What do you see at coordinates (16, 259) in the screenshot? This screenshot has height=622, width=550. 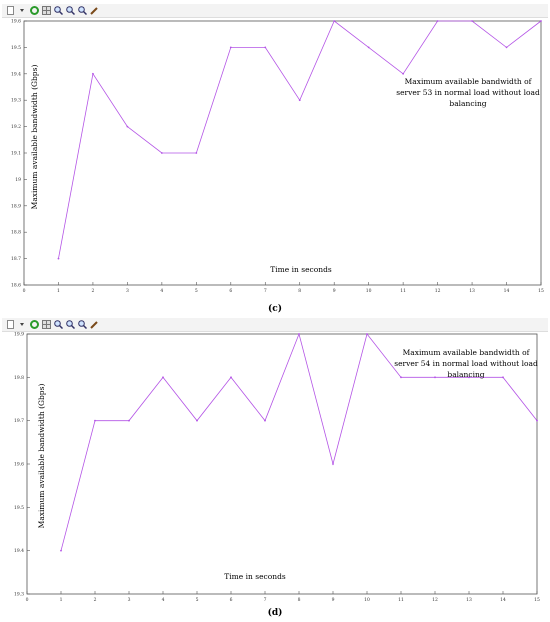 I see `y-tick-label: 18.7` at bounding box center [16, 259].